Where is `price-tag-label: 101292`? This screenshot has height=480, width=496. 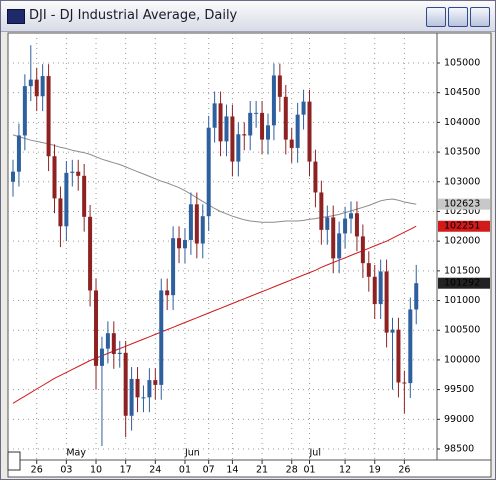 price-tag-label: 101292 is located at coordinates (462, 283).